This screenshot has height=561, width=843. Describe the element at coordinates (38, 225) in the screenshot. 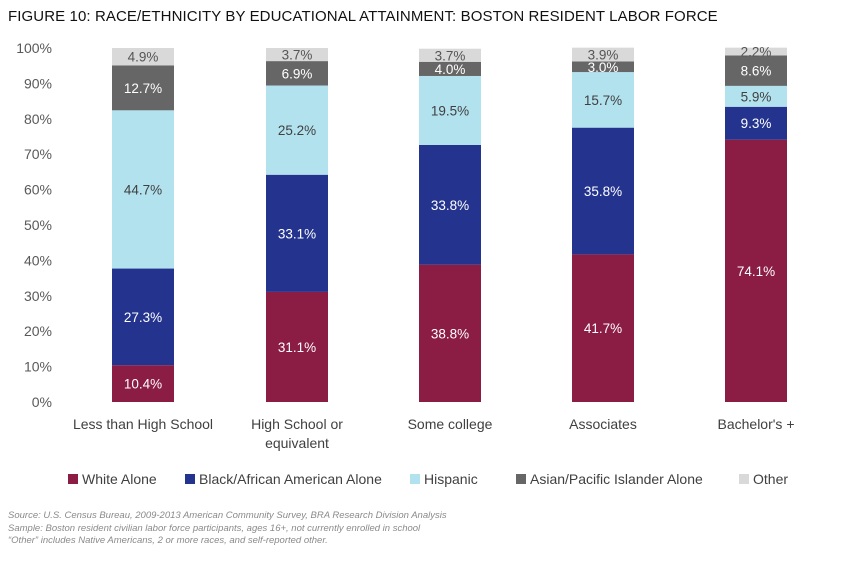

I see `y-tick-label: 50%` at that location.